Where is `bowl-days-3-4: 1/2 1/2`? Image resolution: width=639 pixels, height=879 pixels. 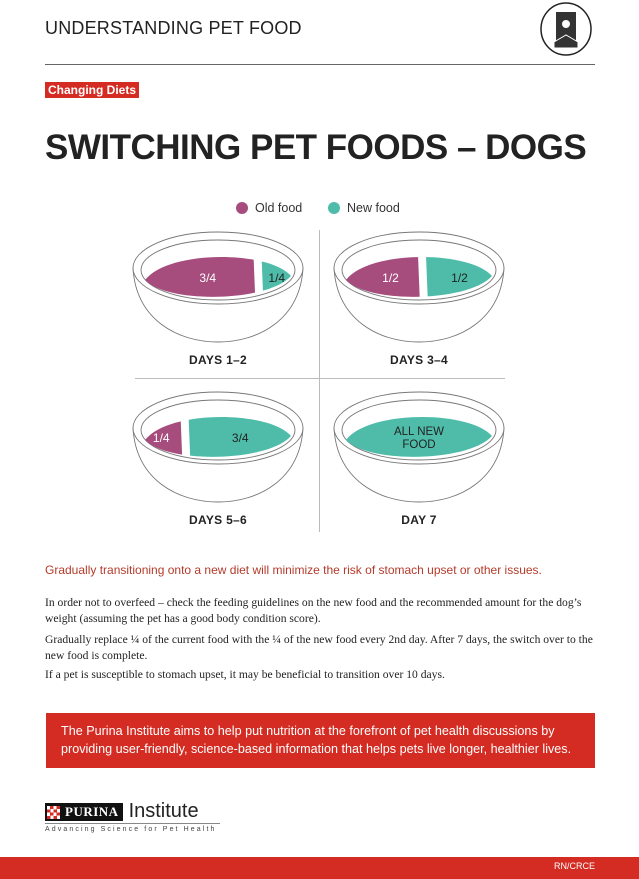
bowl-days-3-4: 1/2 1/2 is located at coordinates (419, 287).